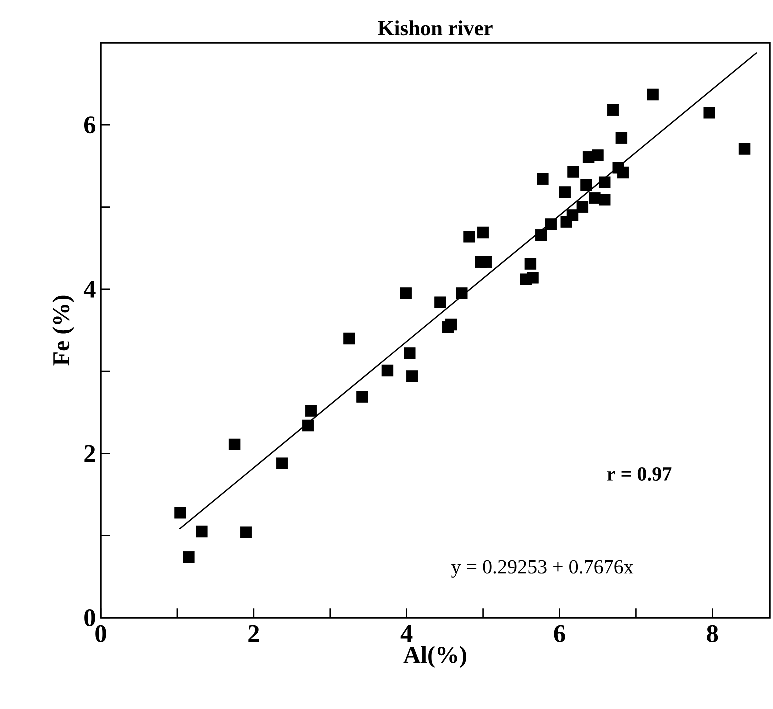 This screenshot has height=709, width=773. What do you see at coordinates (435, 28) in the screenshot?
I see `chart-title: Kishon river` at bounding box center [435, 28].